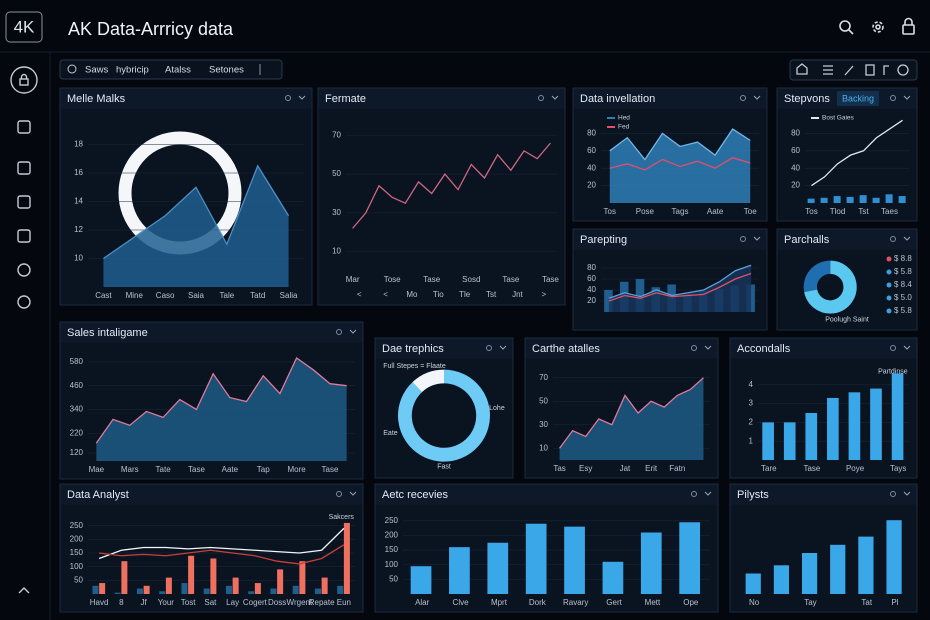  What do you see at coordinates (77, 452) in the screenshot?
I see `y-tick-label: 120` at bounding box center [77, 452].